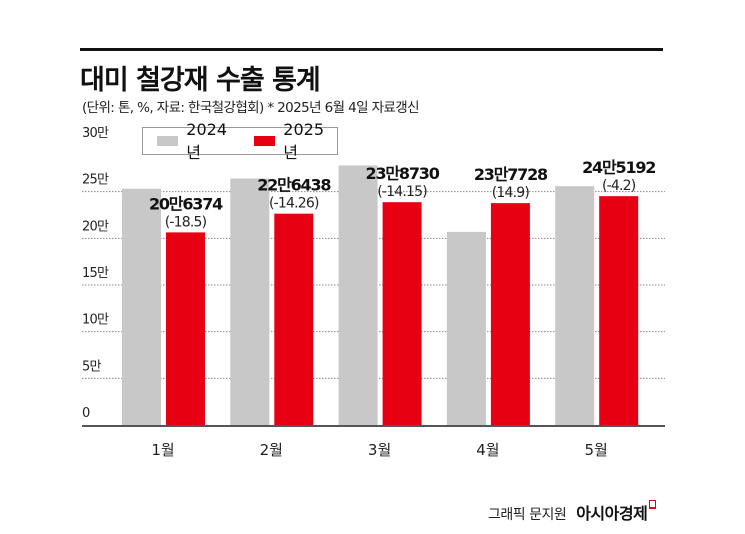 The height and width of the screenshot is (534, 745). Describe the element at coordinates (294, 204) in the screenshot. I see `change-label: (-14.26)` at that location.